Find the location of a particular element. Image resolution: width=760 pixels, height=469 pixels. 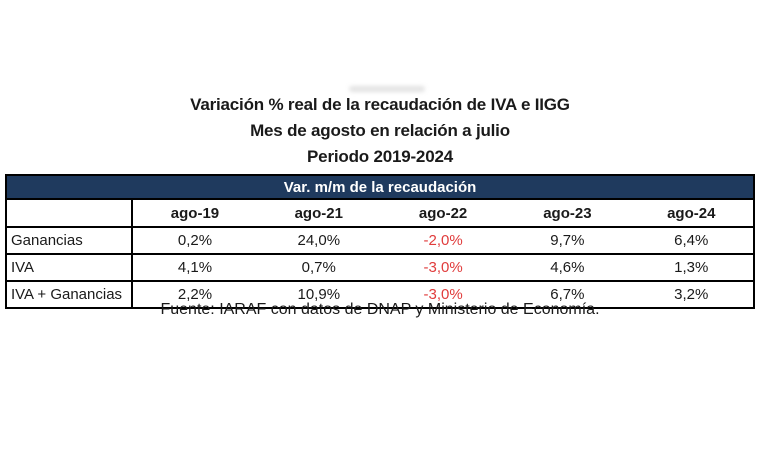

value-cell: 9,7% is located at coordinates (567, 241).